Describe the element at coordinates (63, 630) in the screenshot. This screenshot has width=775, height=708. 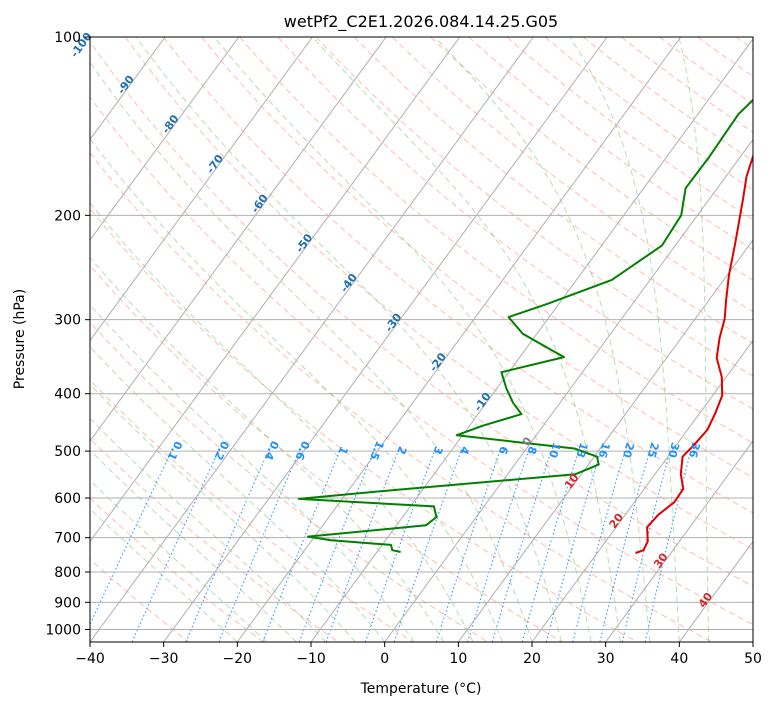
I see `y-tick-label: 1000` at that location.